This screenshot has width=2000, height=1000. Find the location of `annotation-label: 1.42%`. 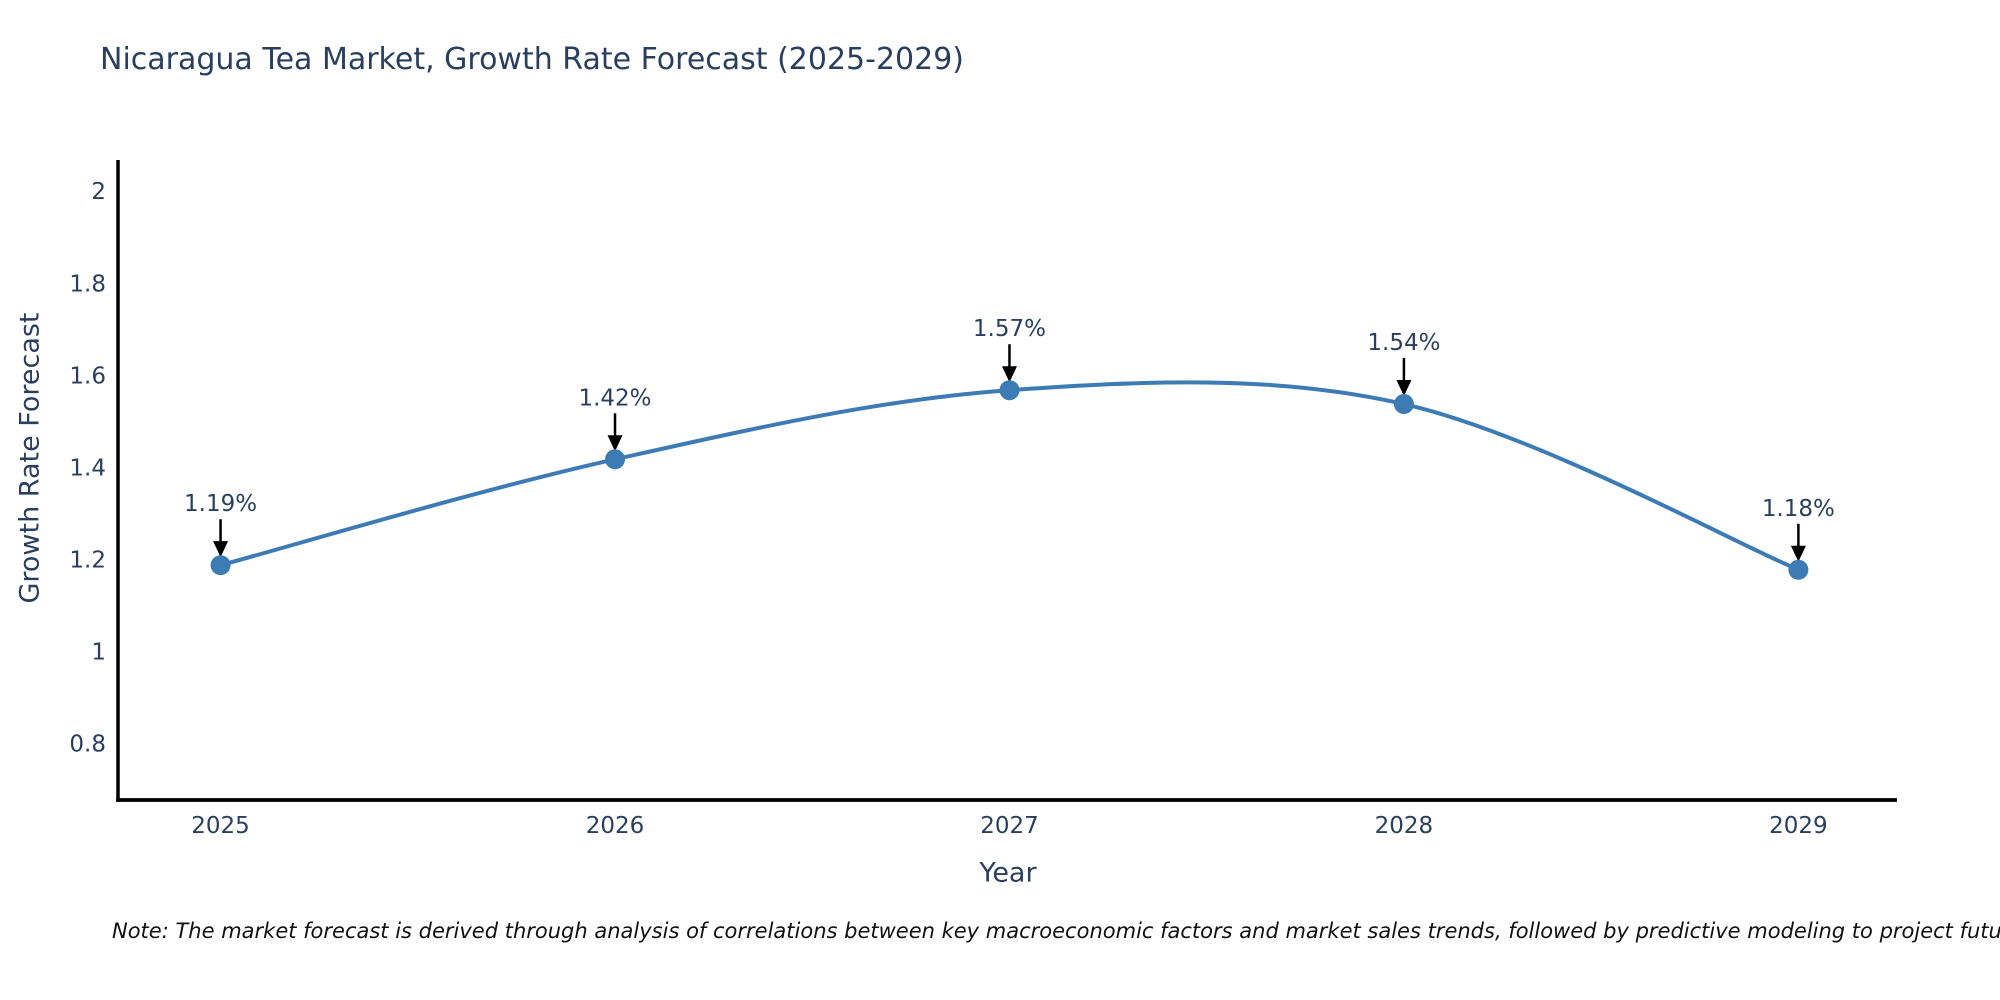

annotation-label: 1.42% is located at coordinates (614, 398).